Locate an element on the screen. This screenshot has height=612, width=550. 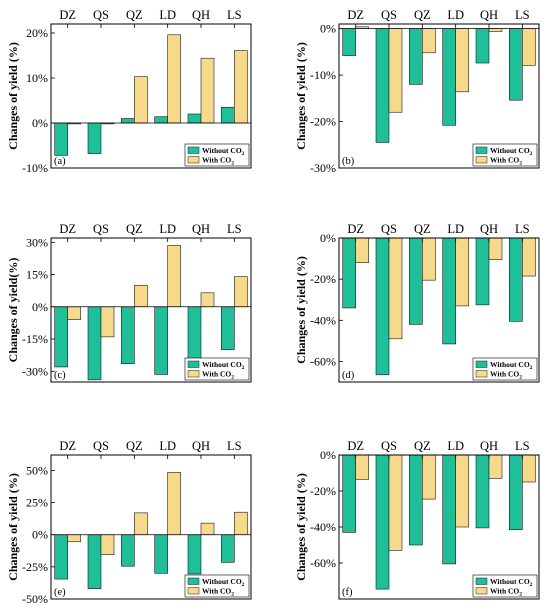
legend-box is located at coordinates (505, 586).